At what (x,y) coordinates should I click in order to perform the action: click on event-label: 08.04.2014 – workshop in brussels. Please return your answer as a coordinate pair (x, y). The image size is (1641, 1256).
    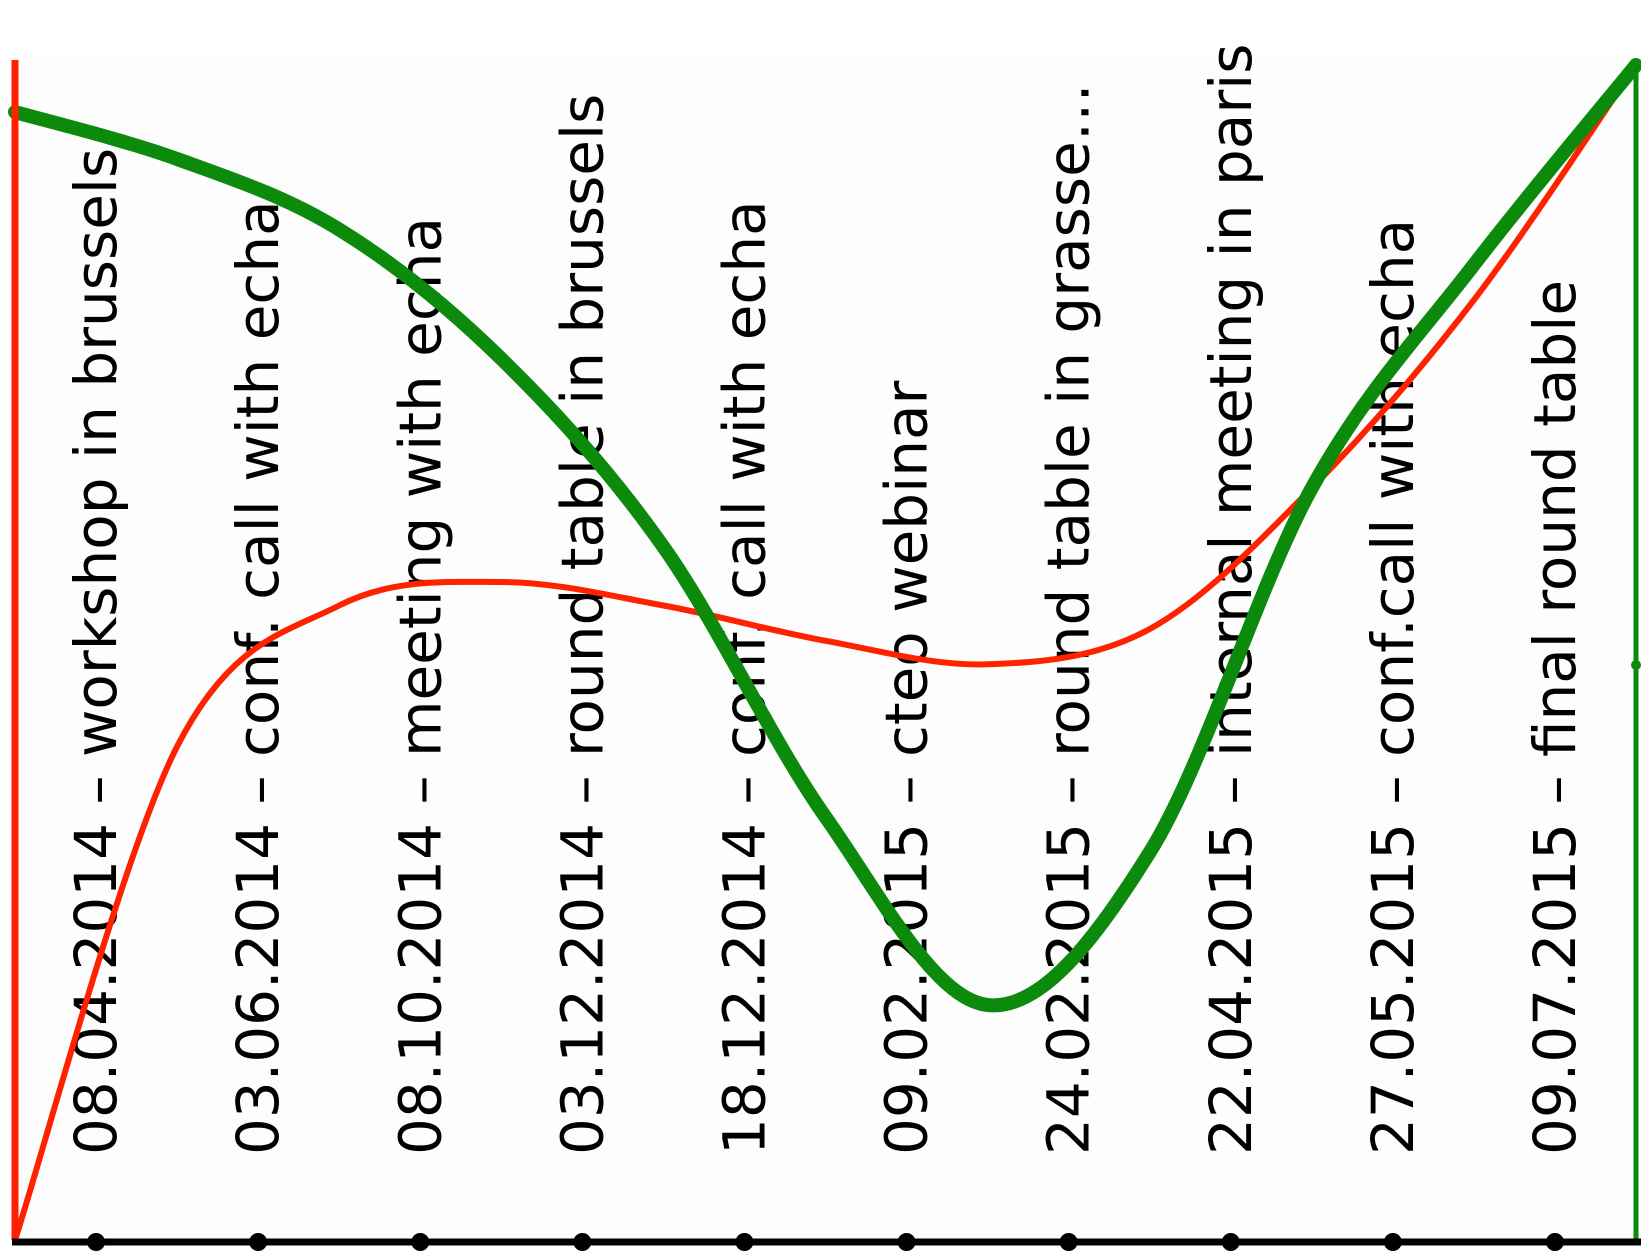
    Looking at the image, I should click on (96, 651).